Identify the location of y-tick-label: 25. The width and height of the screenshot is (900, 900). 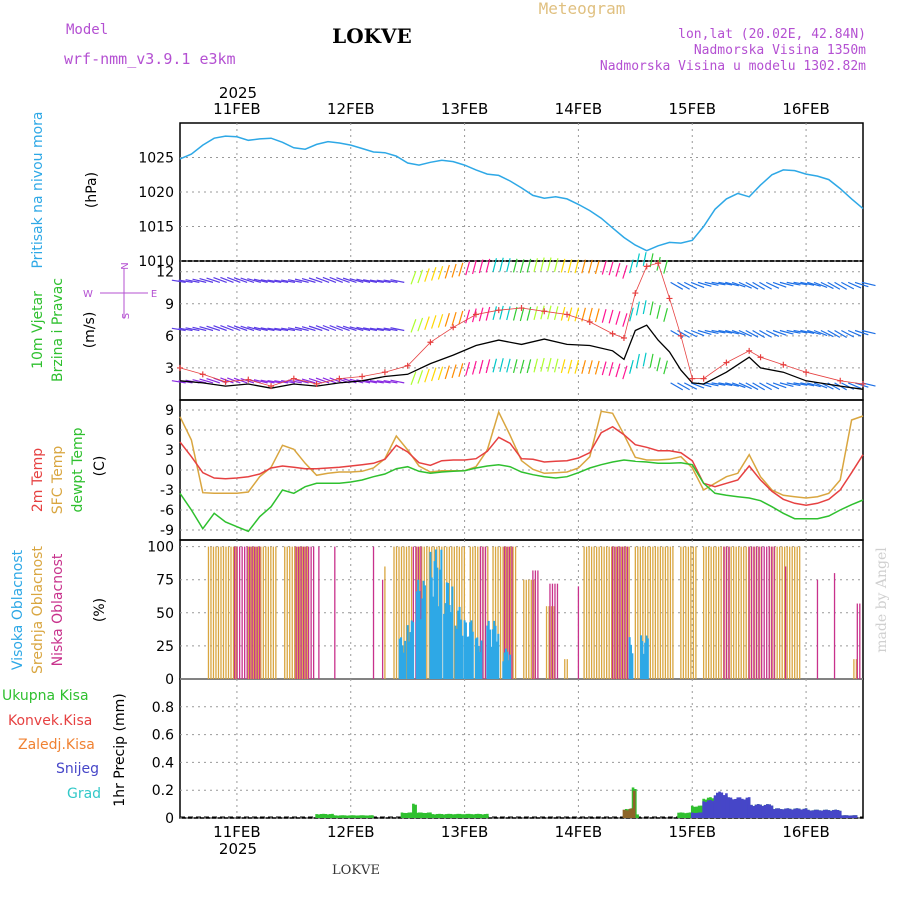
(165, 647).